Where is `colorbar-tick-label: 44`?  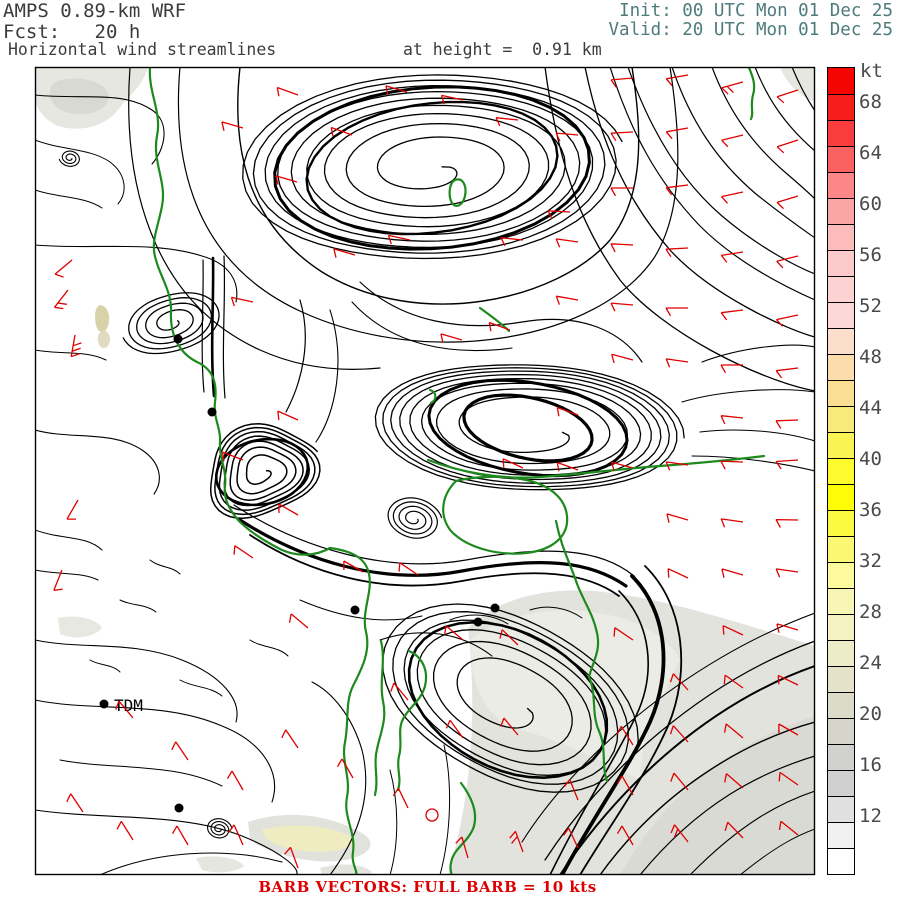
colorbar-tick-label: 44 is located at coordinates (870, 408).